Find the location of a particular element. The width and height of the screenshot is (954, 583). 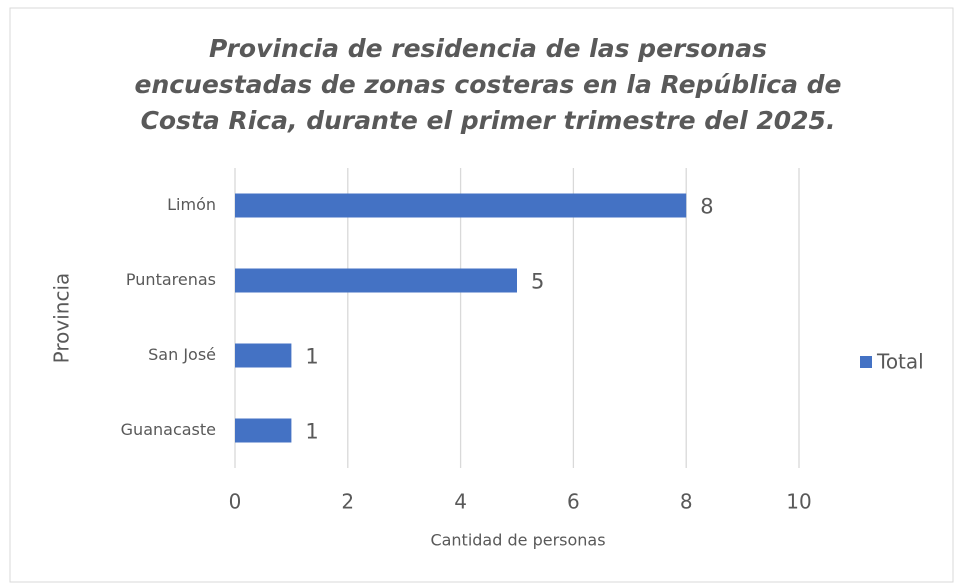

legend-label: Total is located at coordinates (900, 362).